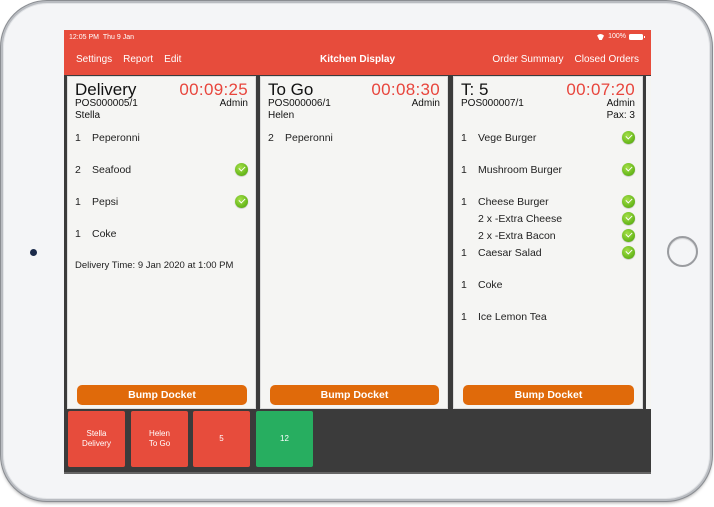 This screenshot has height=507, width=714. I want to click on nav-right: Order Summary Closed Orders, so click(565, 59).